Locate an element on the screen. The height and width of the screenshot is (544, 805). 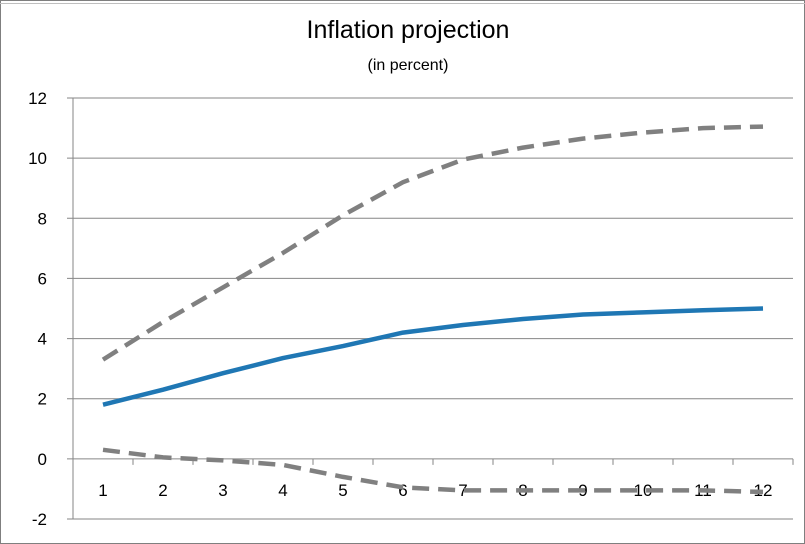
chart-subtitle: (in percent) is located at coordinates (408, 65).